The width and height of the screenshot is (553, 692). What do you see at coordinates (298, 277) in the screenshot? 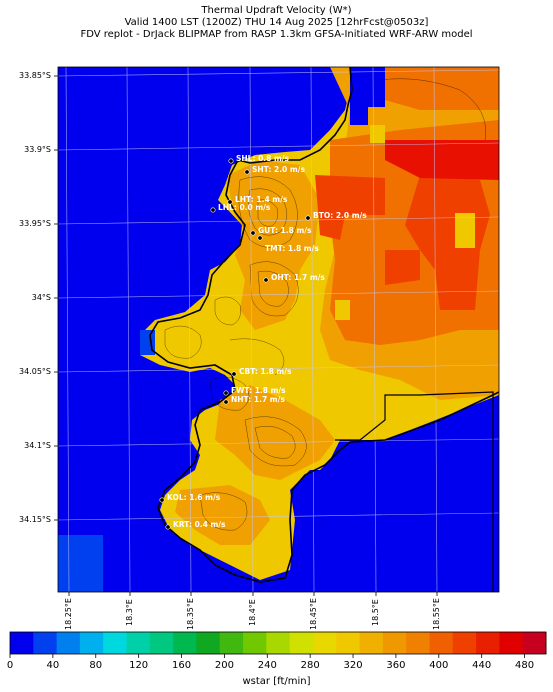
I see `station-label: OHT: 1.7 m/s` at bounding box center [298, 277].